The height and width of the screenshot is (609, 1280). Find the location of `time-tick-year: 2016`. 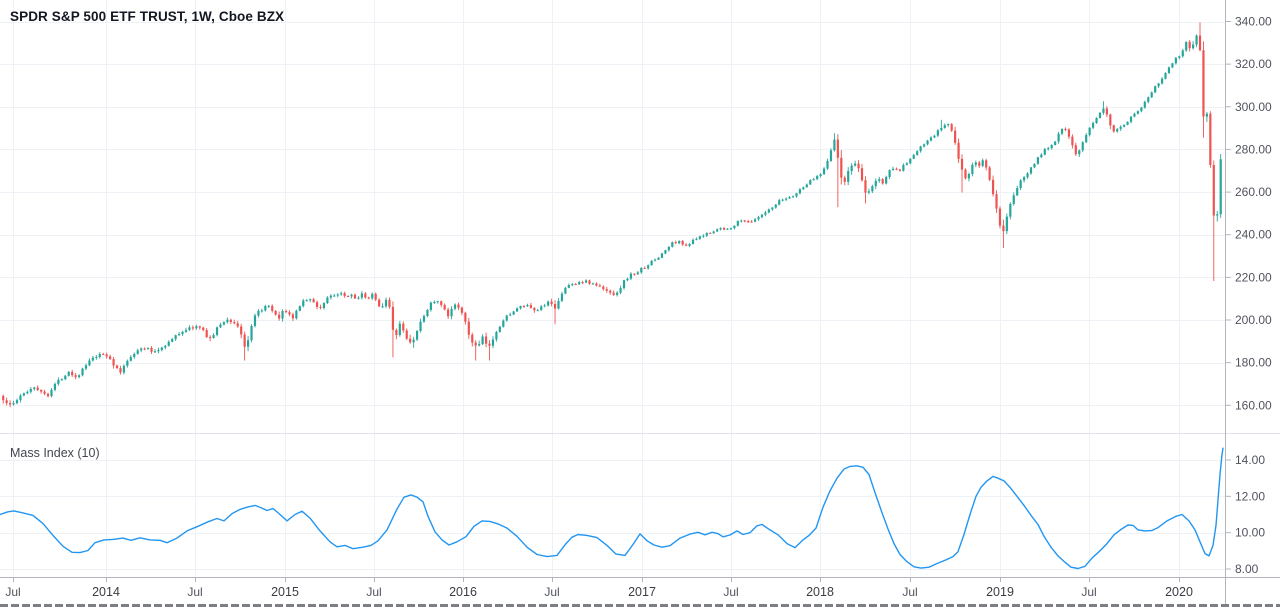

time-tick-year: 2016 is located at coordinates (463, 592).